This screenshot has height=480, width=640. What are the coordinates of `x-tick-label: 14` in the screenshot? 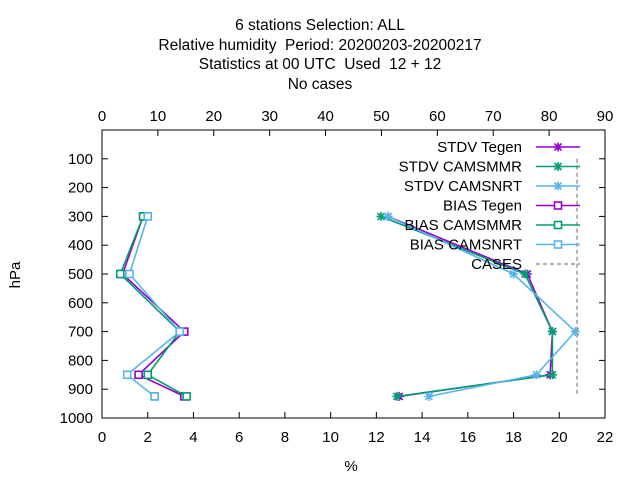 It's located at (422, 437).